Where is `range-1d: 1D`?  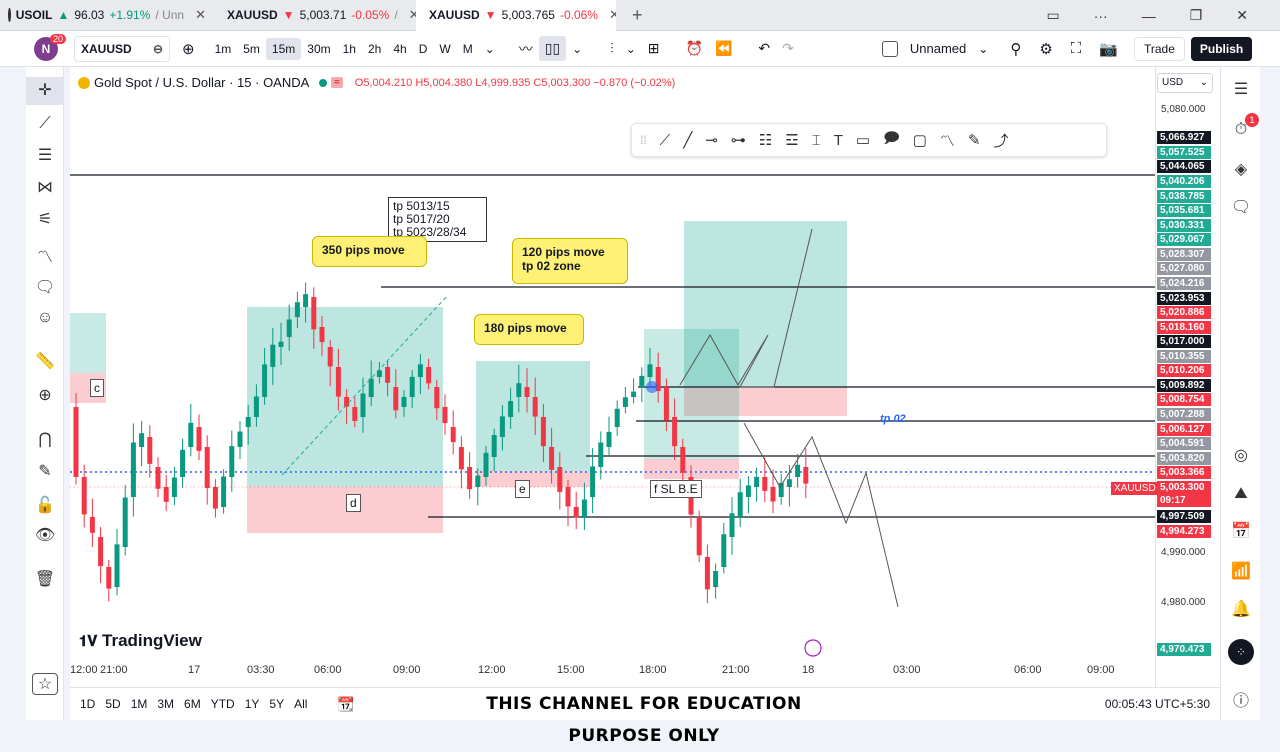
range-1d: 1D is located at coordinates (88, 704).